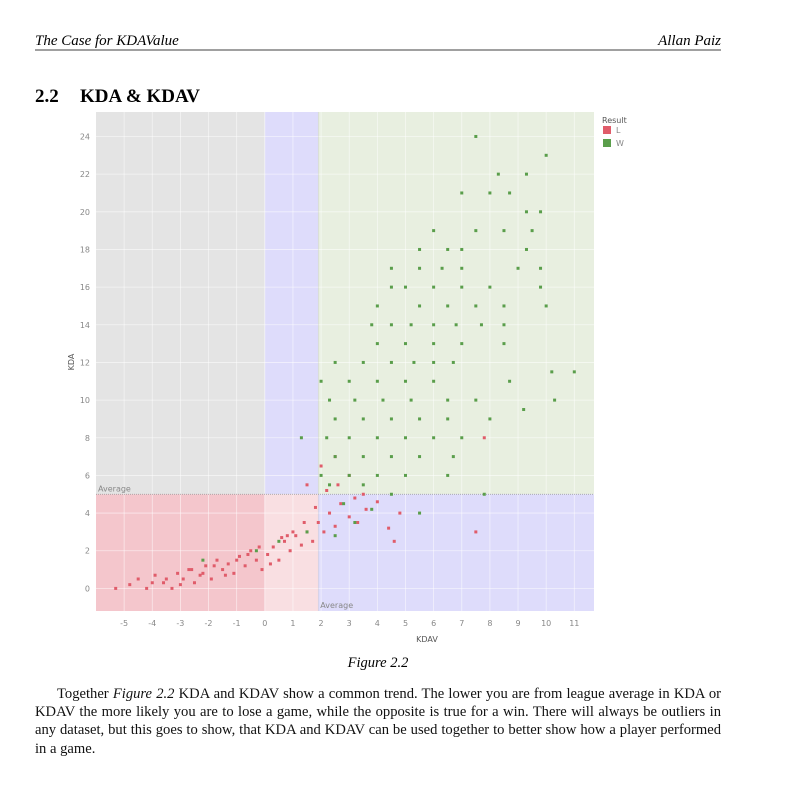  Describe the element at coordinates (87, 551) in the screenshot. I see `y-tick-label: 2` at that location.